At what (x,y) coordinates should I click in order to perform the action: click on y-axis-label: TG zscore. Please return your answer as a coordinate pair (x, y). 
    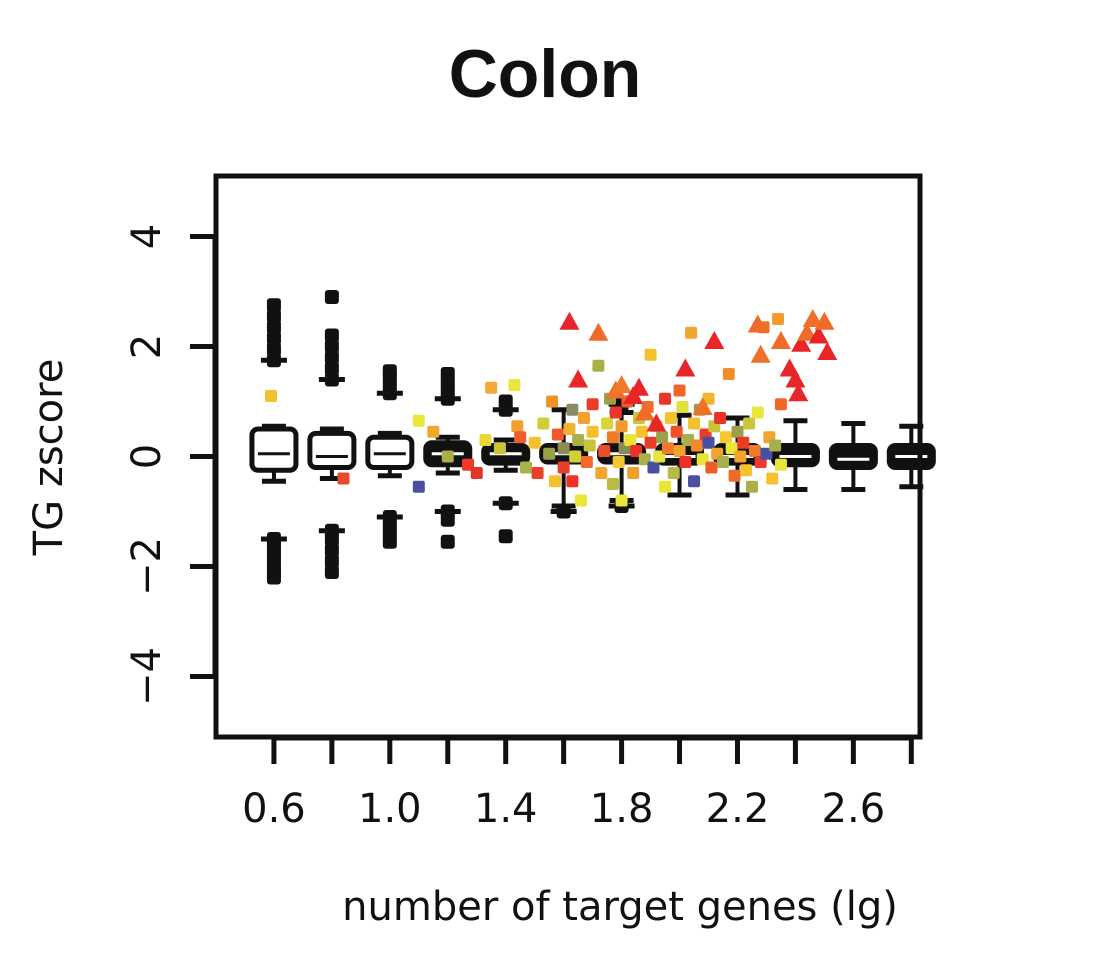
    Looking at the image, I should click on (49, 458).